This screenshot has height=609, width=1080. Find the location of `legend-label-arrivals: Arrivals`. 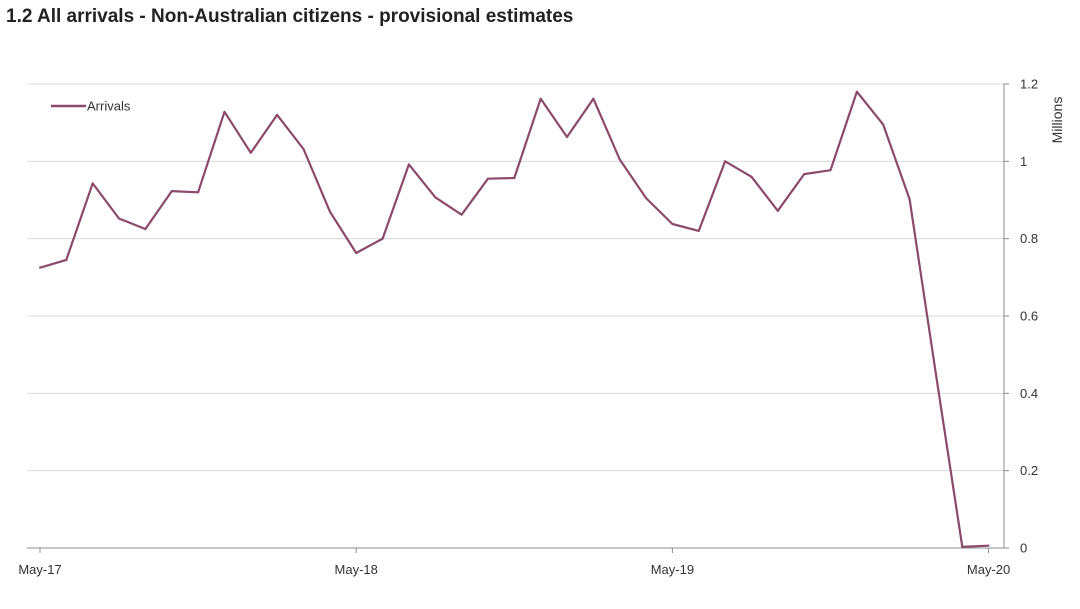

legend-label-arrivals: Arrivals is located at coordinates (109, 106).